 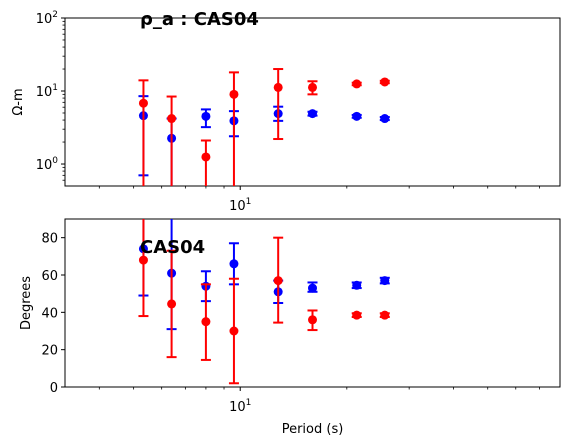 I want to click on y-tick-label: 10², so click(x=47, y=18).